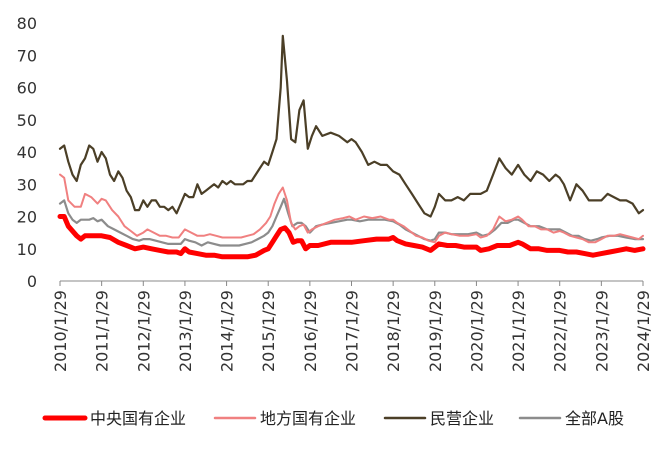 This screenshot has width=670, height=451. I want to click on x-tick-label: 2014/1/29, so click(227, 331).